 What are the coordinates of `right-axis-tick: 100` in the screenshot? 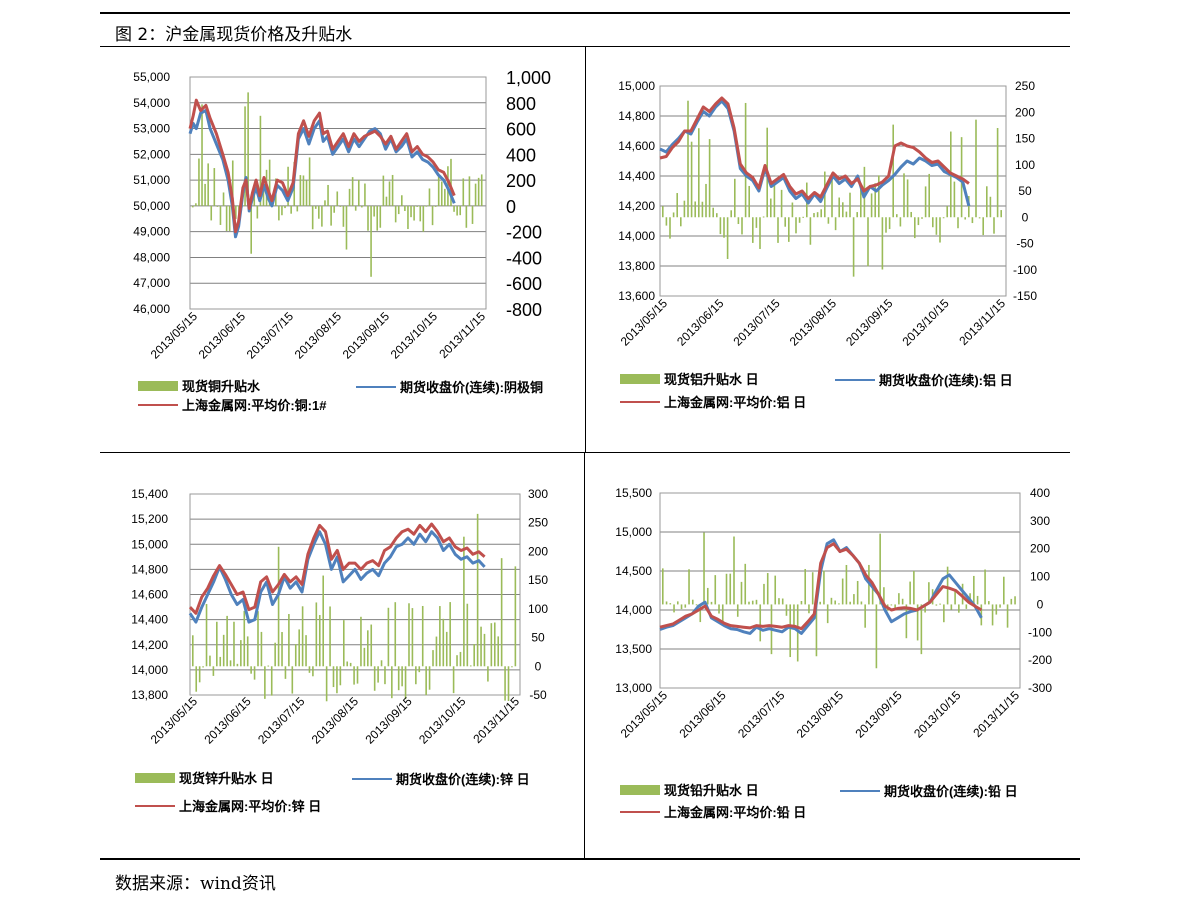 It's located at (1025, 165).